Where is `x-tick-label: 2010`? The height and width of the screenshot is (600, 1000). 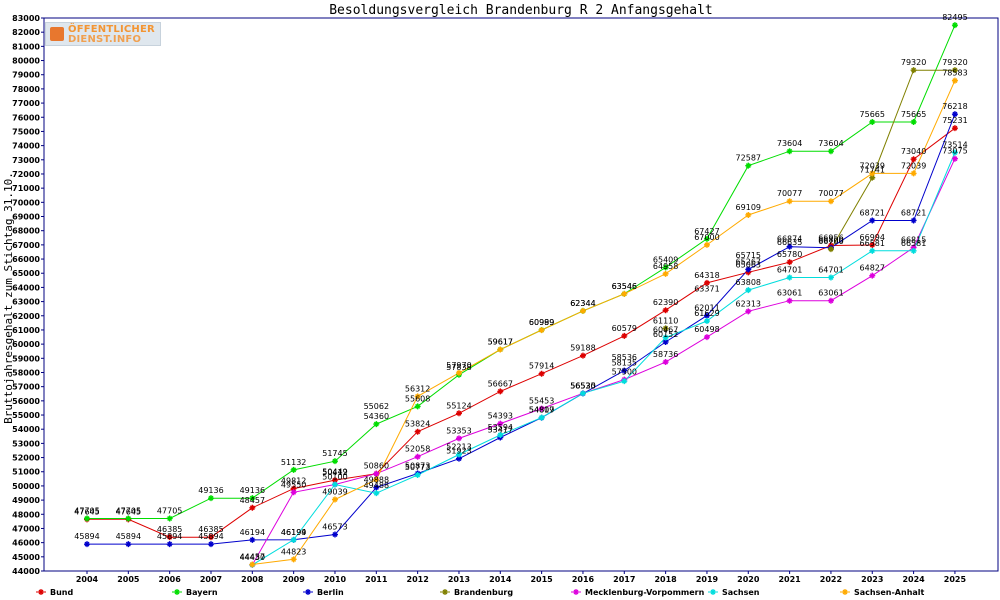
x-tick-label: 2010 is located at coordinates (335, 579).